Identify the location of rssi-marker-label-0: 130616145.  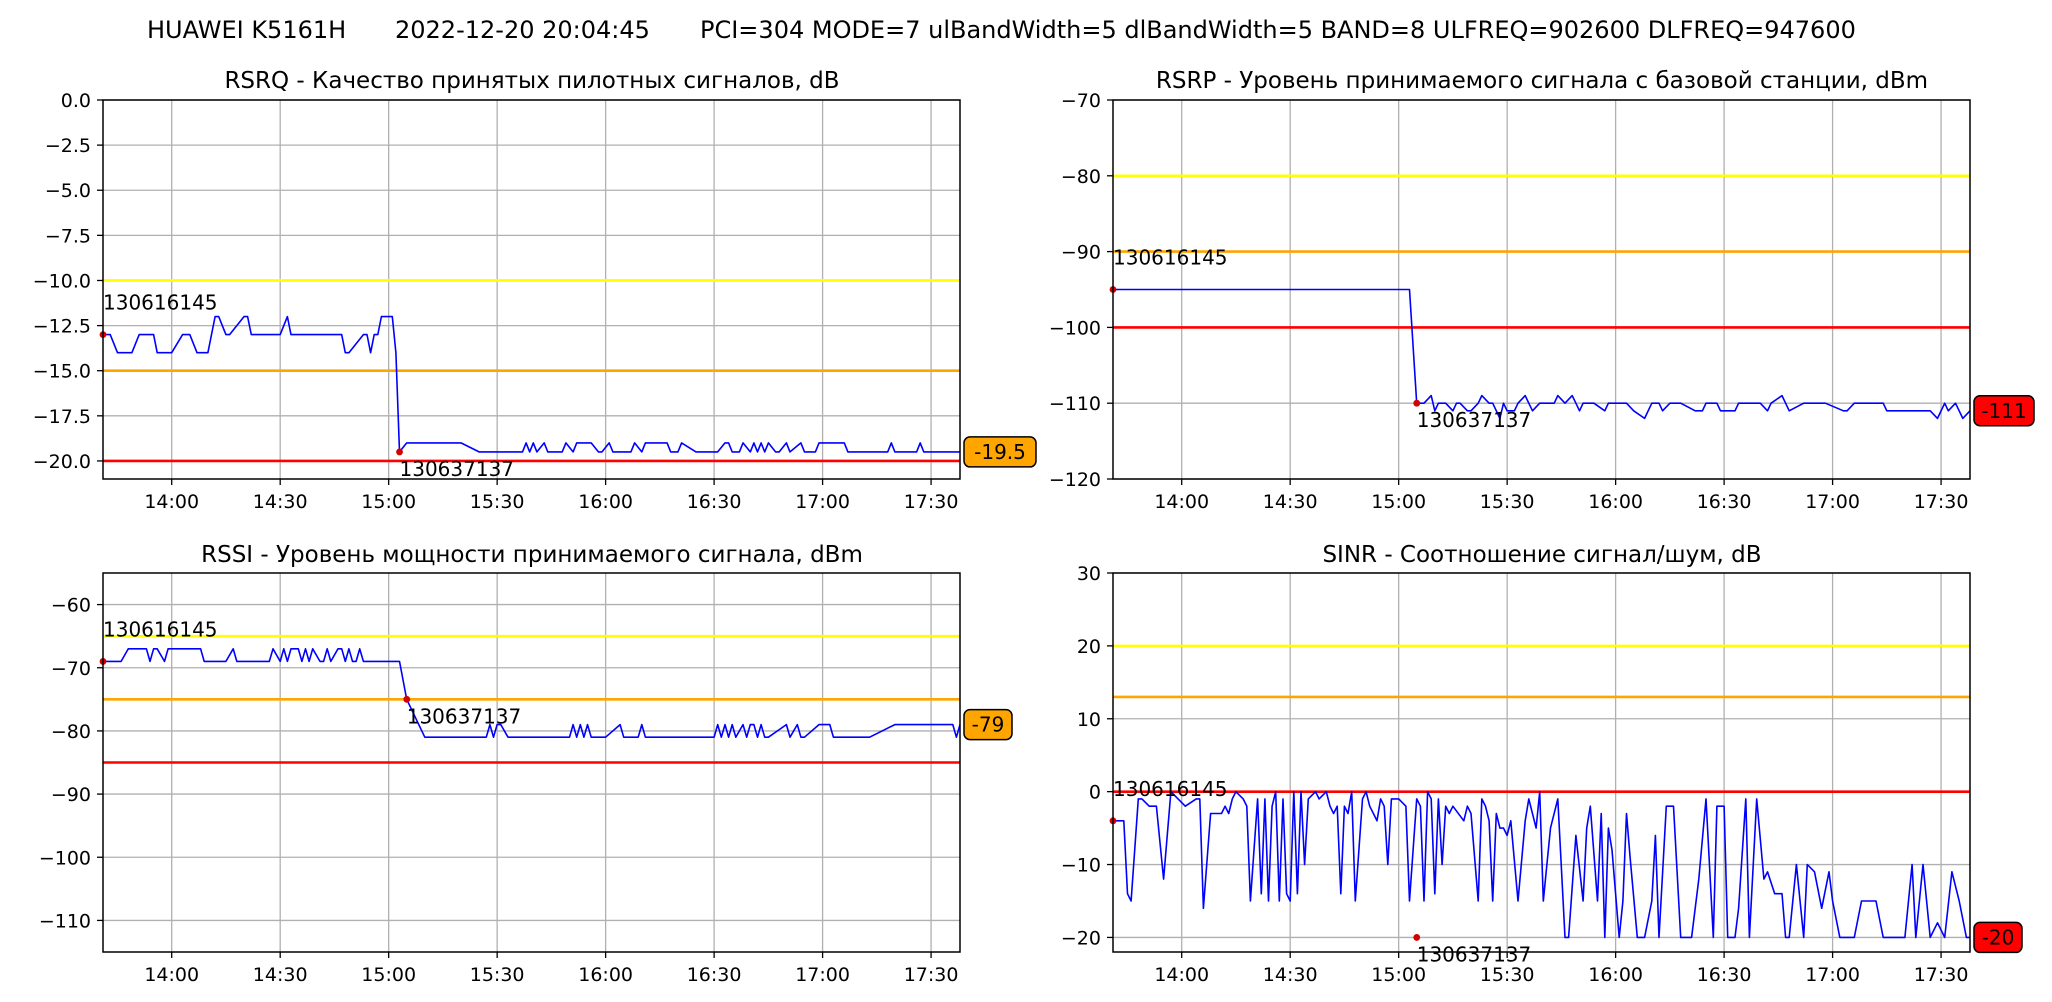
(160, 629).